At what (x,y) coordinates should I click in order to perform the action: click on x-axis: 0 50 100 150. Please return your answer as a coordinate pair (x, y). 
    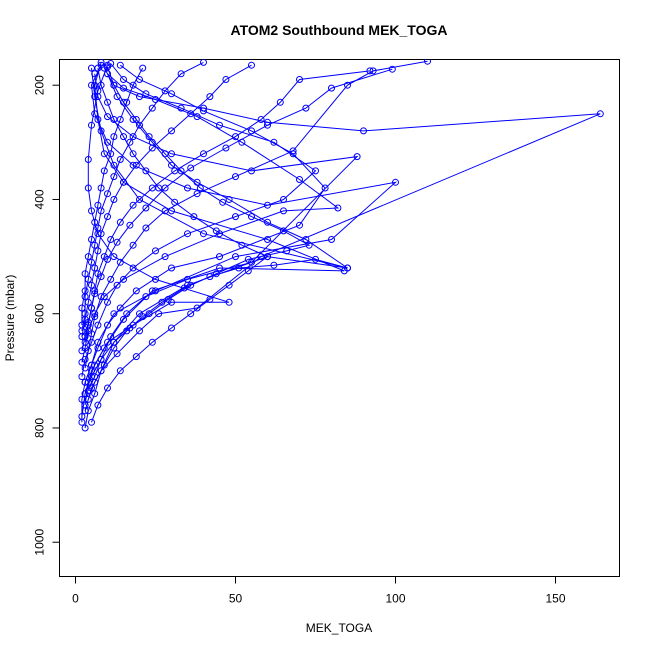
    Looking at the image, I should click on (319, 591).